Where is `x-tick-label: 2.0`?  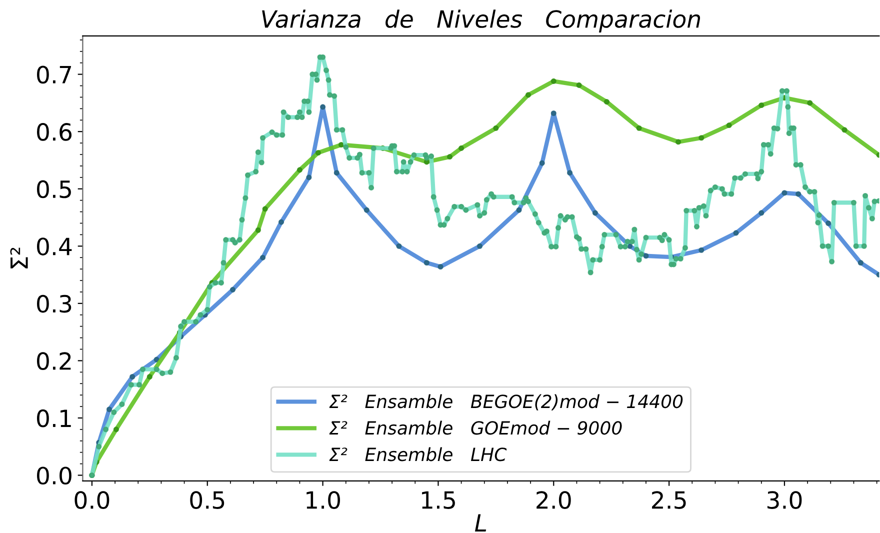 x-tick-label: 2.0 is located at coordinates (553, 500).